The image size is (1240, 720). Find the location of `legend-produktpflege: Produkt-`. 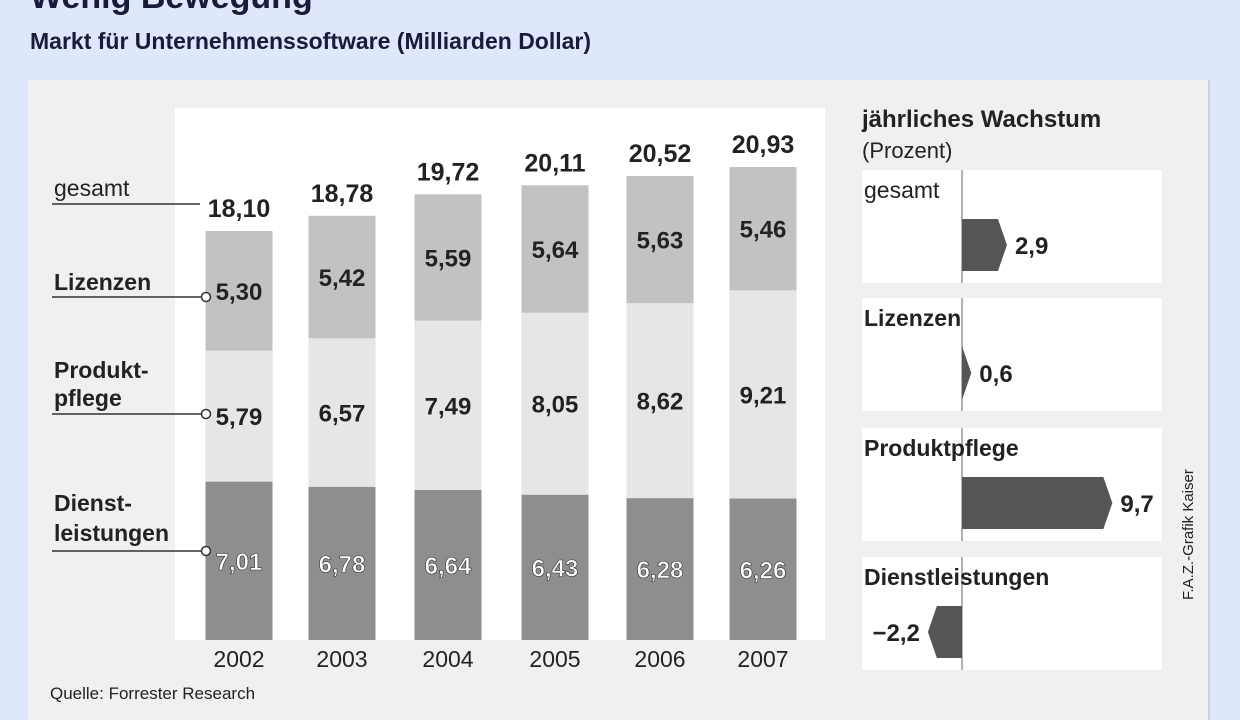

legend-produktpflege: Produkt- is located at coordinates (101, 370).